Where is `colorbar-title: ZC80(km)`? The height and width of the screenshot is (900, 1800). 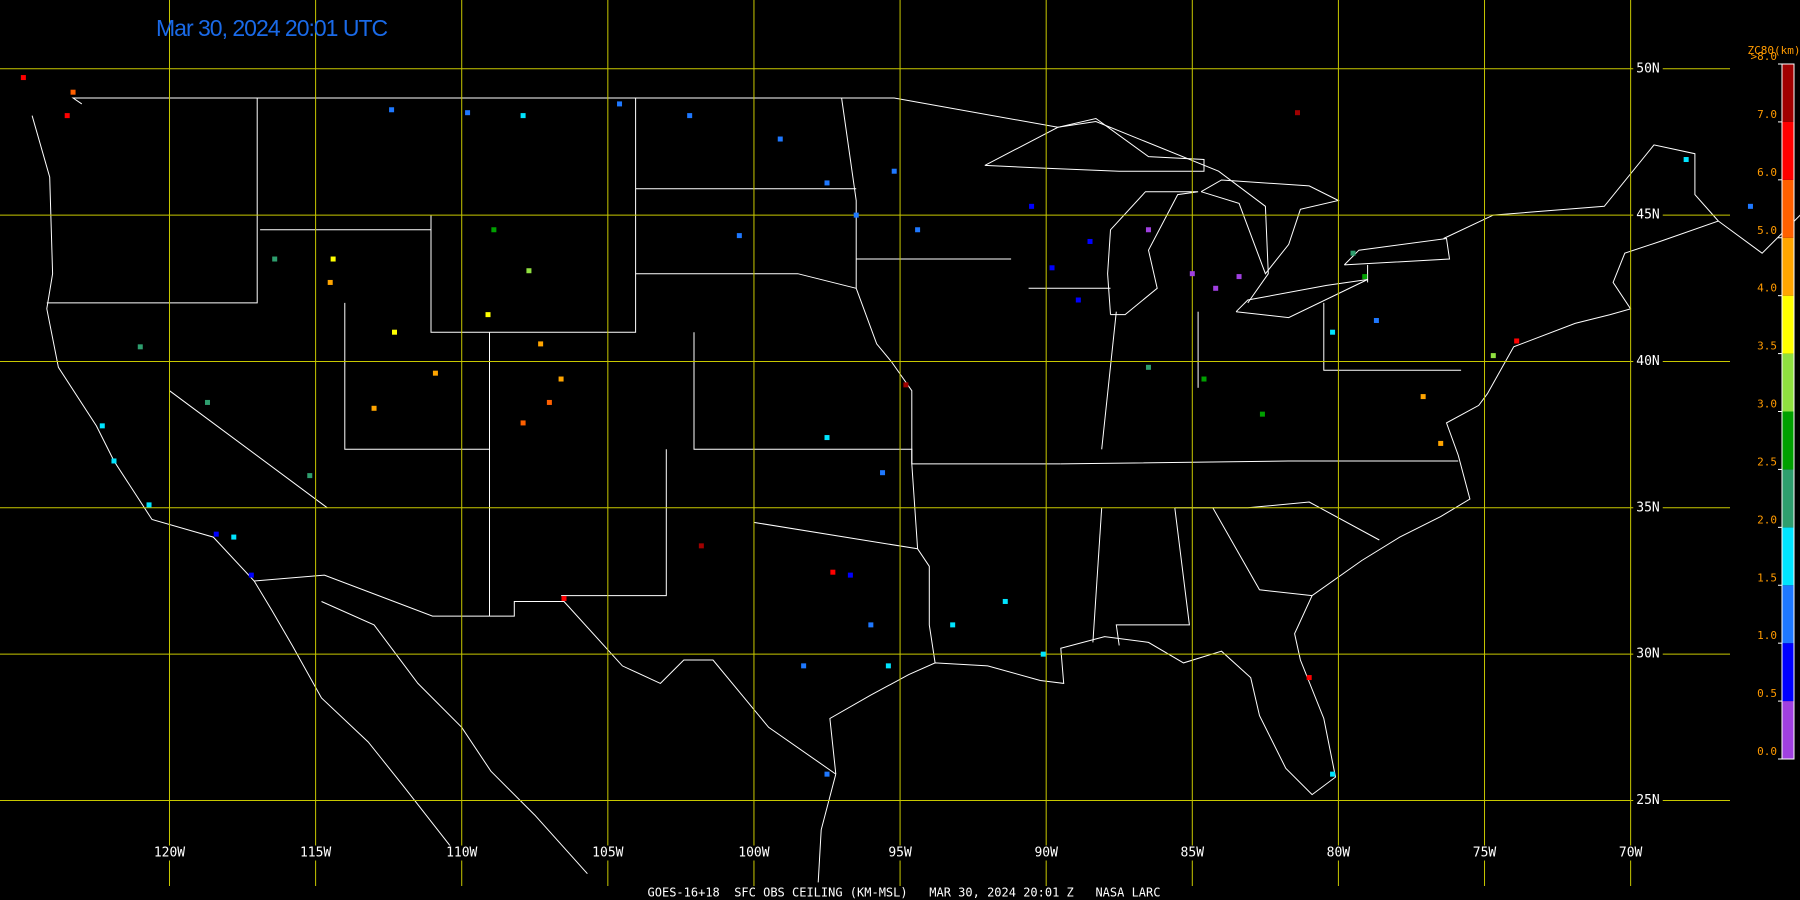
colorbar-title: ZC80(km) is located at coordinates (1774, 50).